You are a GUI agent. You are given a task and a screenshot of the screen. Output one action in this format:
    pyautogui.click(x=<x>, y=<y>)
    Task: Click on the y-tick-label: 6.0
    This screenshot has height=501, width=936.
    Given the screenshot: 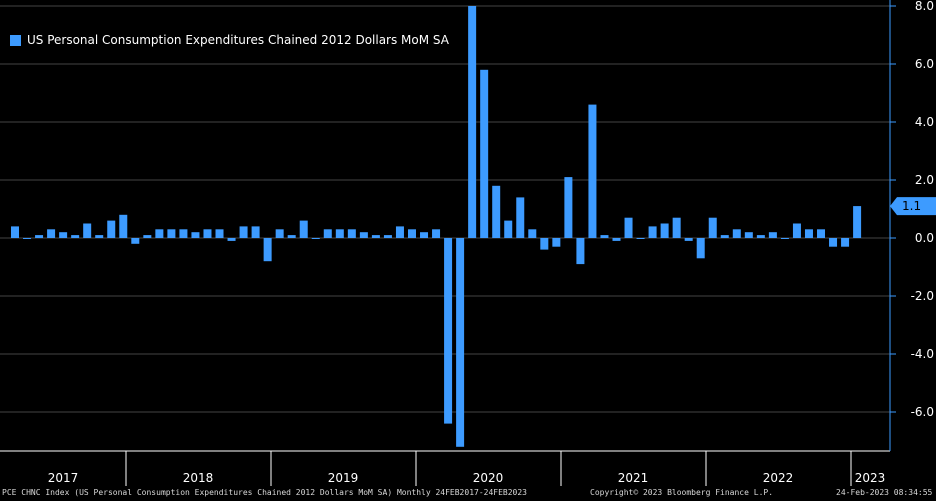 What is the action you would take?
    pyautogui.click(x=924, y=64)
    